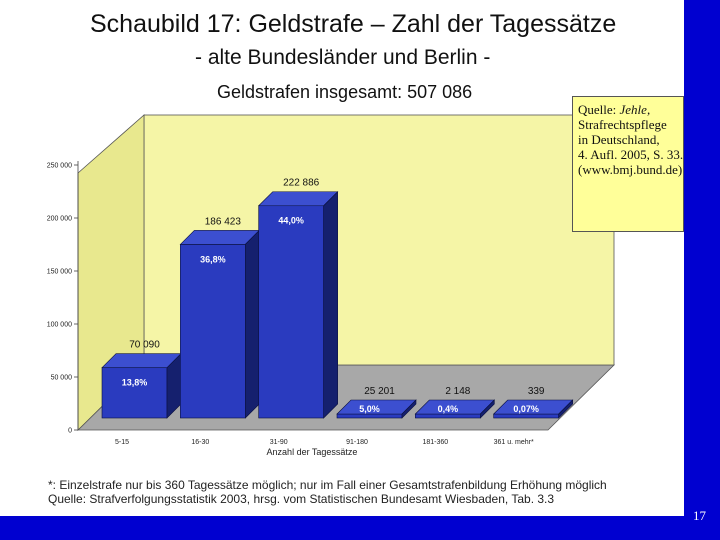  What do you see at coordinates (59, 166) in the screenshot?
I see `y-tick-label: 250 000` at bounding box center [59, 166].